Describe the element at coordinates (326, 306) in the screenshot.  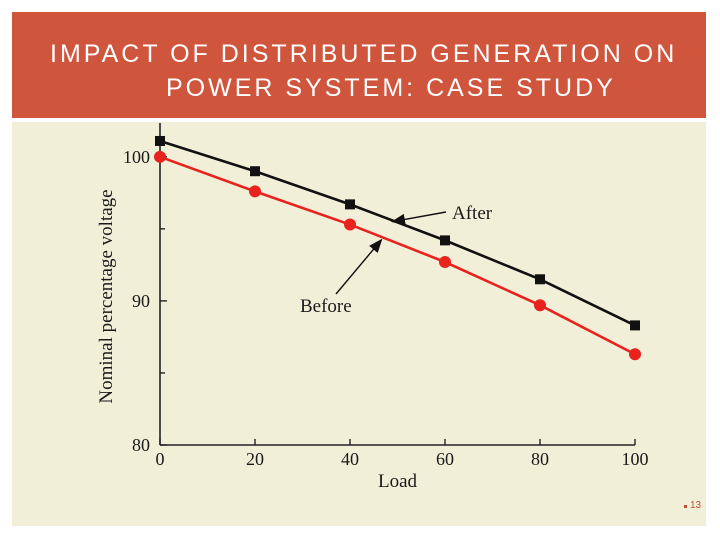
I see `annotation-label-before: Before` at that location.